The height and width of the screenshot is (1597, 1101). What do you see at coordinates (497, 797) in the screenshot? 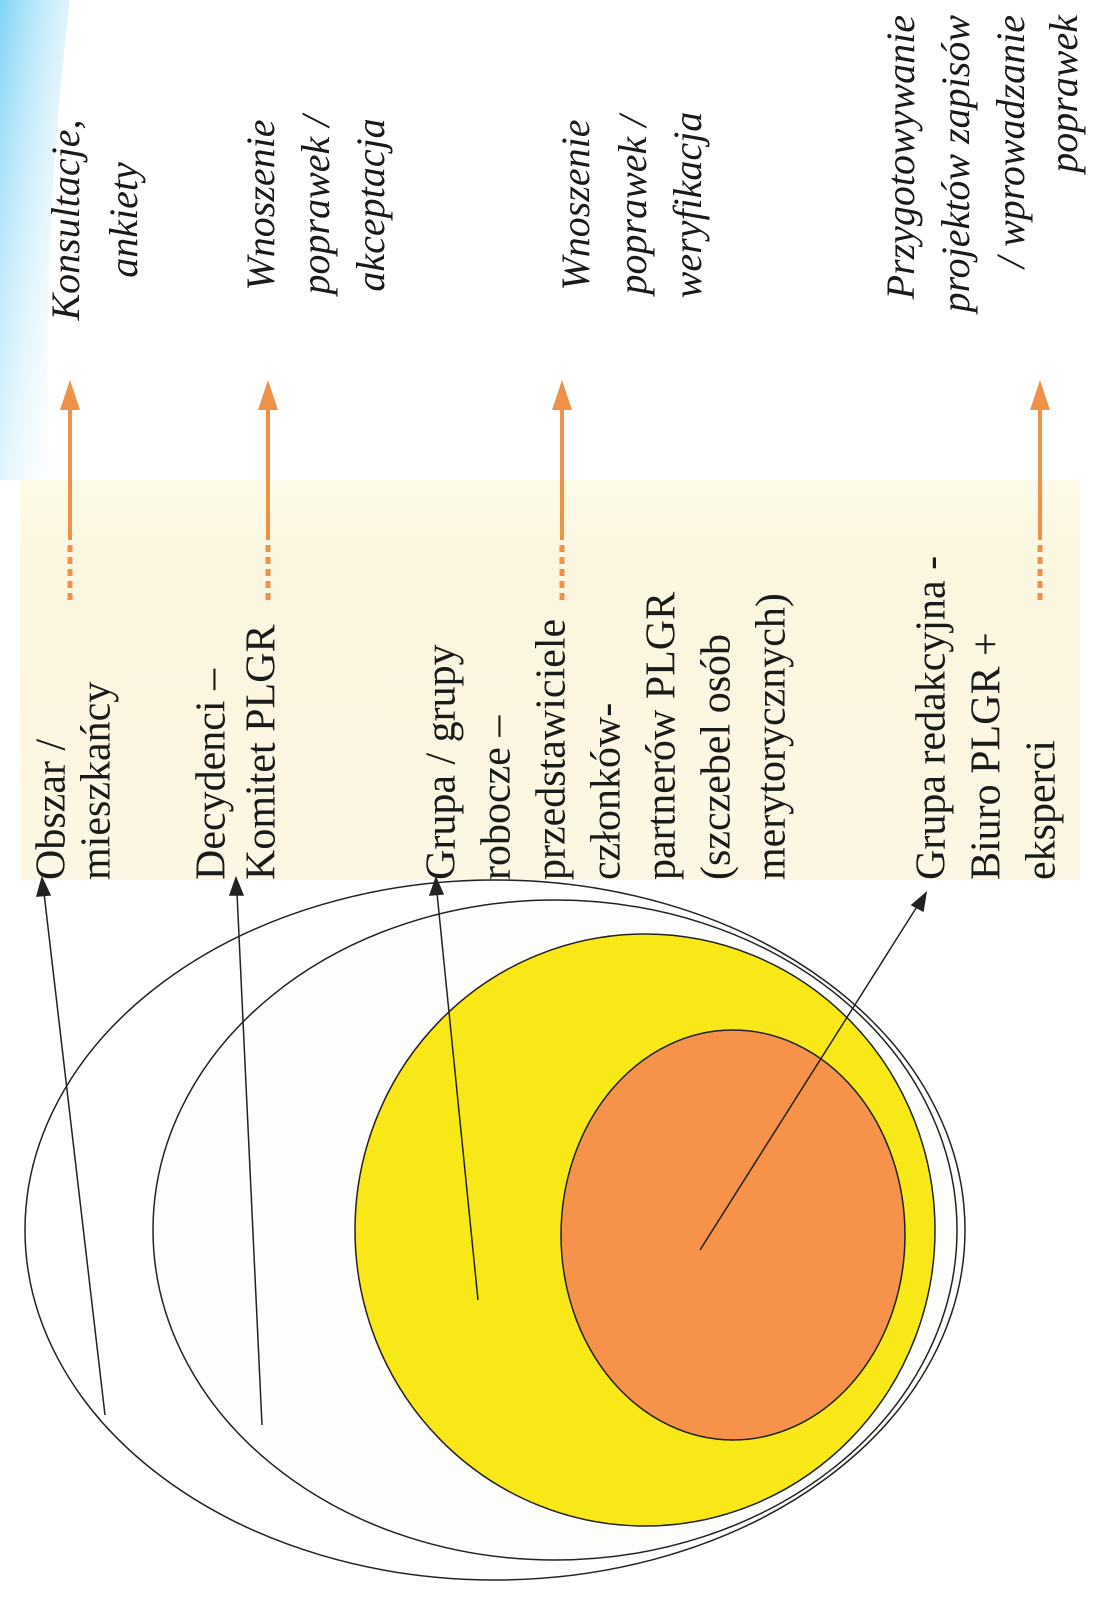
I see `level-label: robocze –` at bounding box center [497, 797].